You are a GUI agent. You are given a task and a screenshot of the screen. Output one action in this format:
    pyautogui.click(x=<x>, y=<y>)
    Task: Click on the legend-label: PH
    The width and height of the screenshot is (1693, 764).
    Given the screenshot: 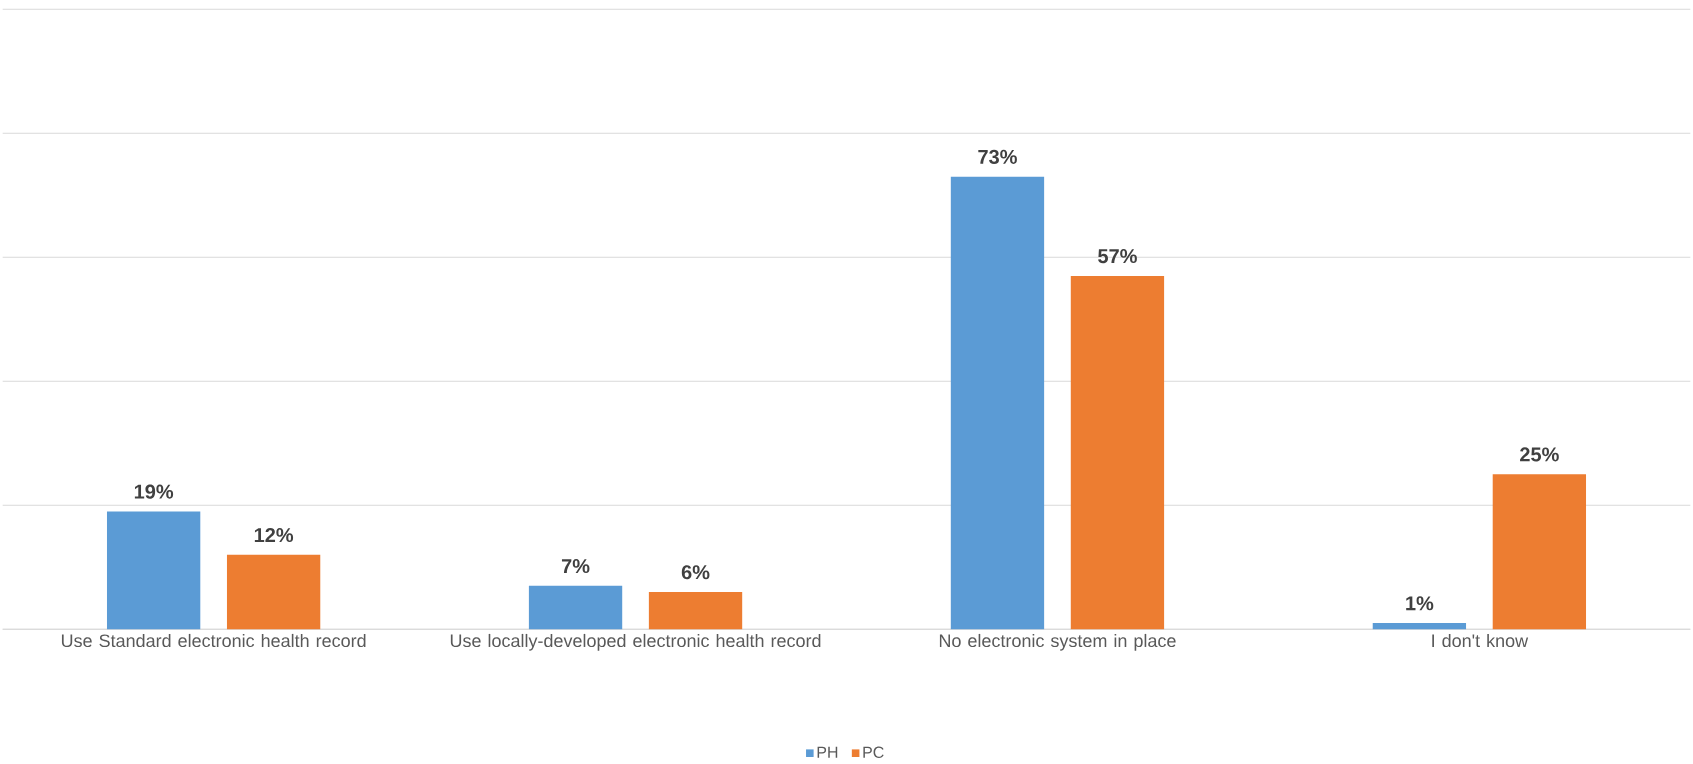 What is the action you would take?
    pyautogui.click(x=827, y=752)
    